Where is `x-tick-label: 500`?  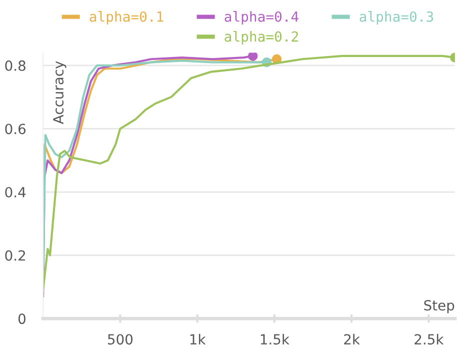
x-tick-label: 500 is located at coordinates (120, 339).